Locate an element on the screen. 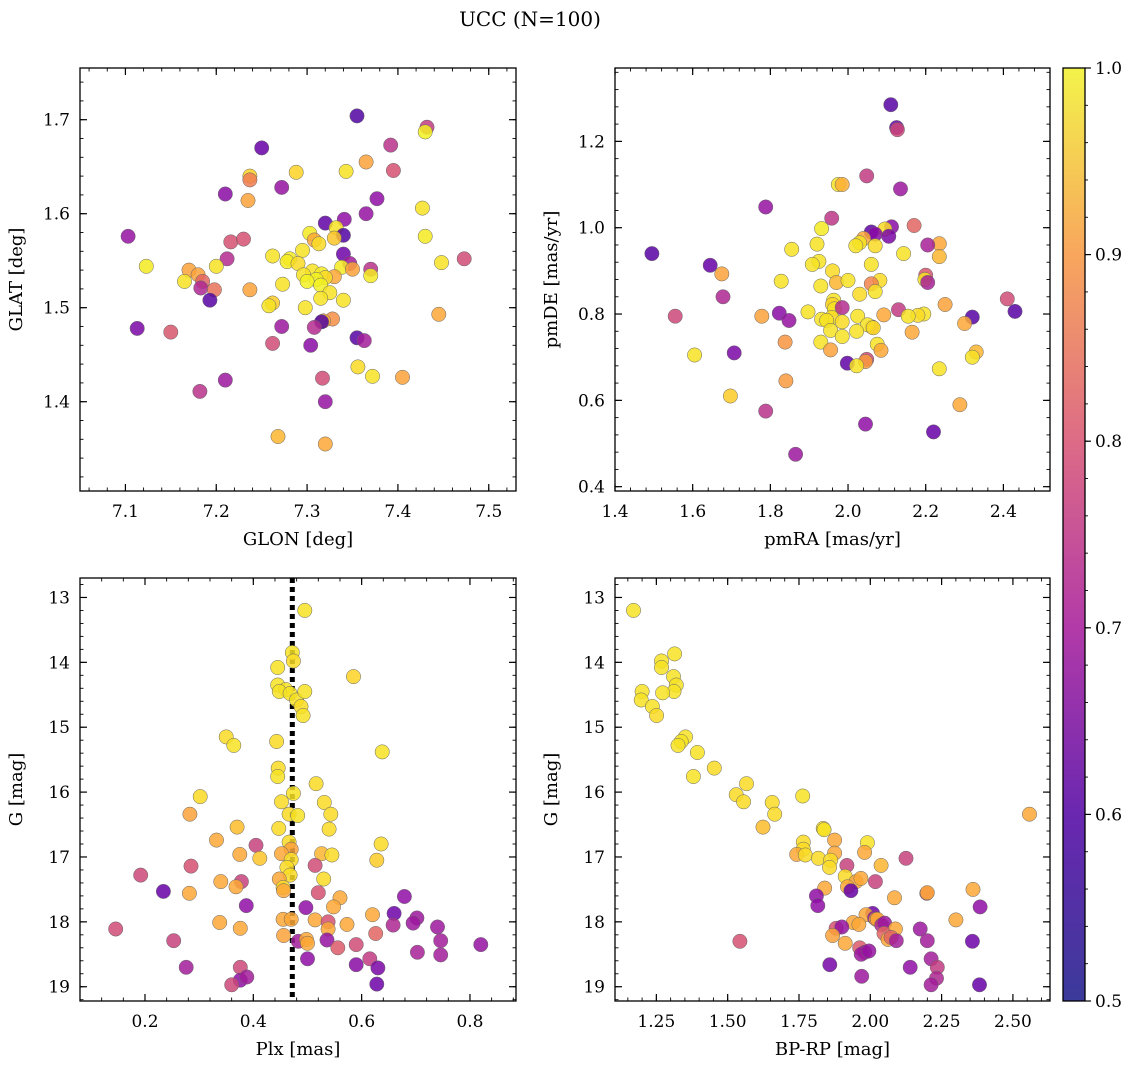  x-tick-label: 1.75 is located at coordinates (799, 1022).